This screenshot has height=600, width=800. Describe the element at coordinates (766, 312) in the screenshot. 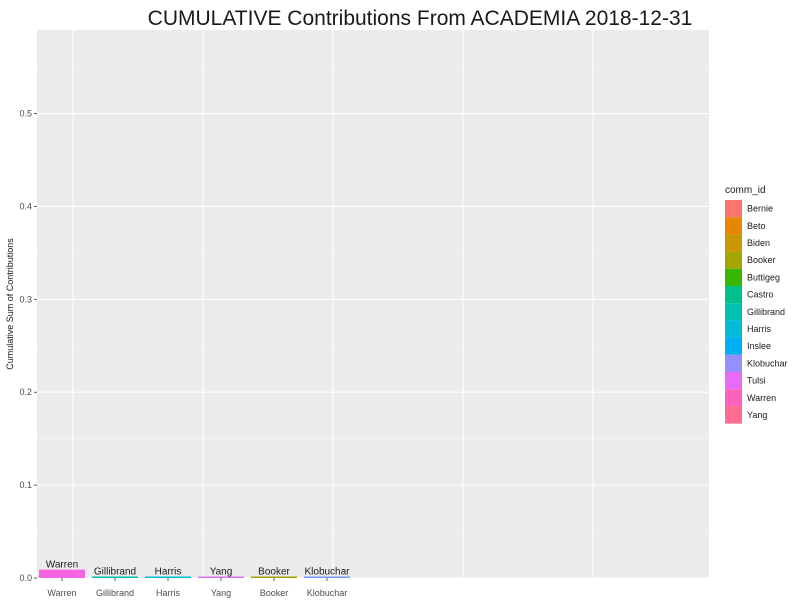

I see `legend-label-gillibrand: Gillibrand` at that location.